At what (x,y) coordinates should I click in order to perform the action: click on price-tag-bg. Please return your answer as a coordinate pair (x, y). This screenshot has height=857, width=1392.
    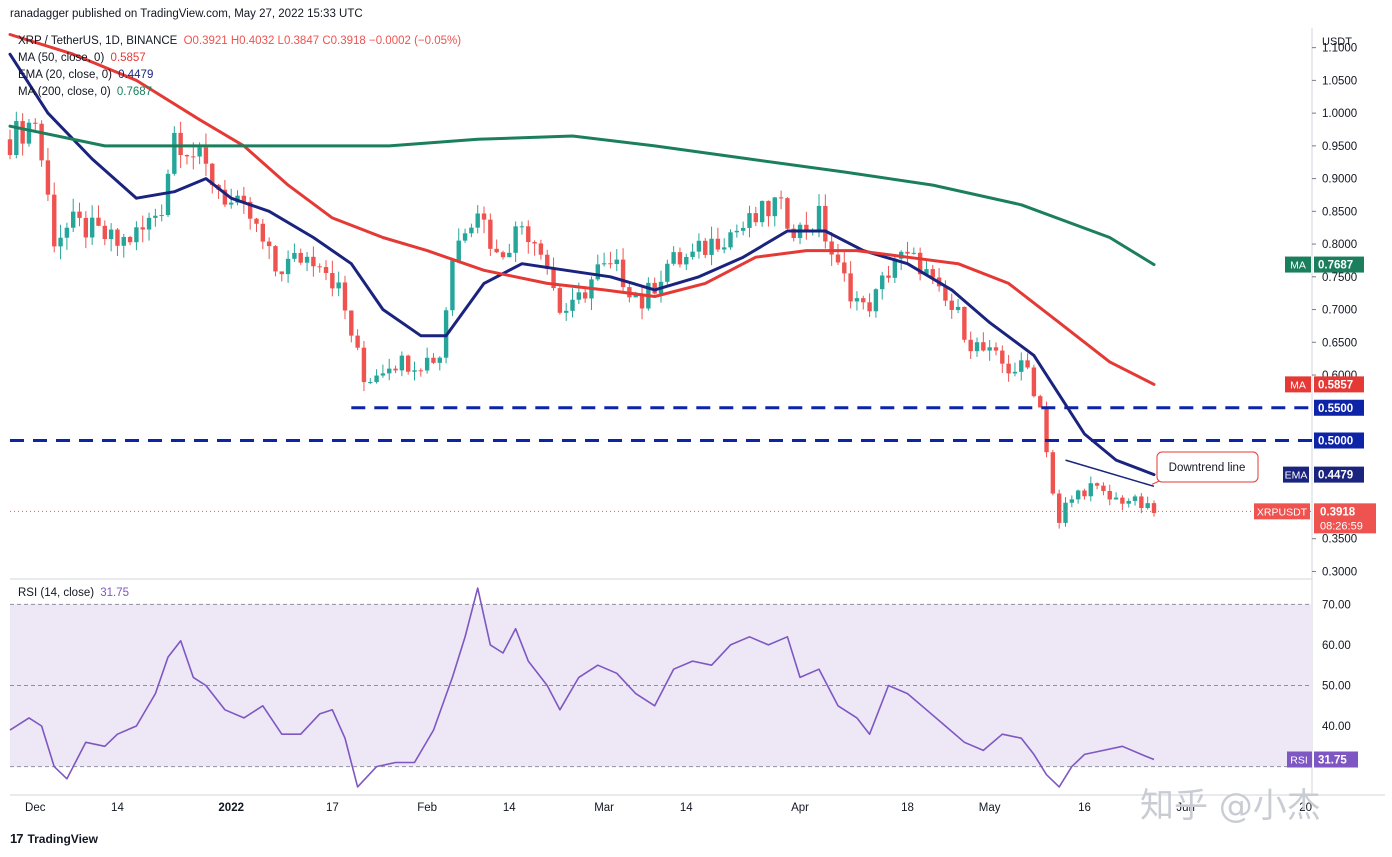
    Looking at the image, I should click on (1345, 518).